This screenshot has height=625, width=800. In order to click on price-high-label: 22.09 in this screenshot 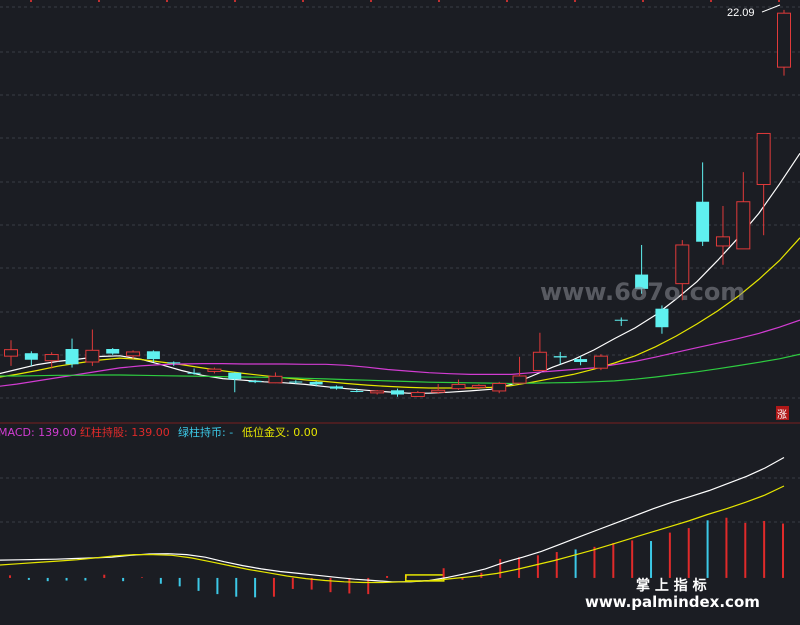, I will do `click(741, 13)`.